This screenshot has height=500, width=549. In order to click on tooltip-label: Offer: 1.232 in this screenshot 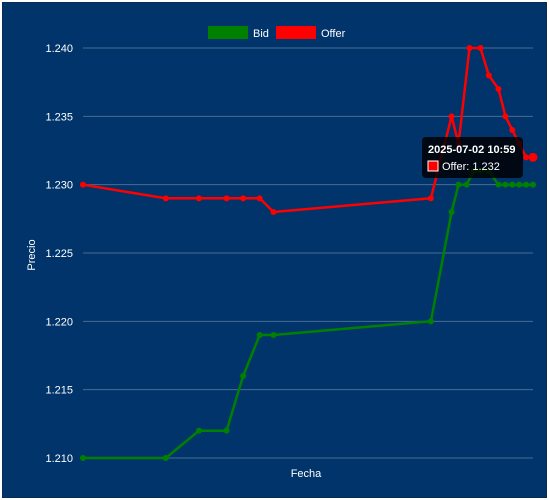, I will do `click(471, 167)`.